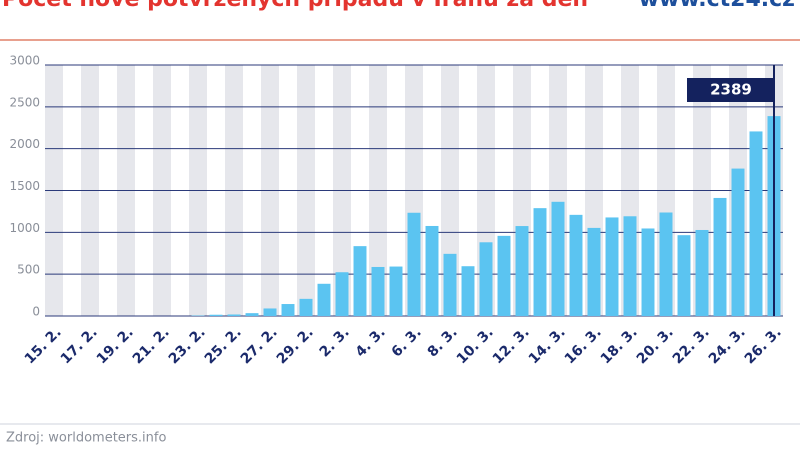 The width and height of the screenshot is (800, 449). I want to click on x-tick-label: 2. 3., so click(335, 342).